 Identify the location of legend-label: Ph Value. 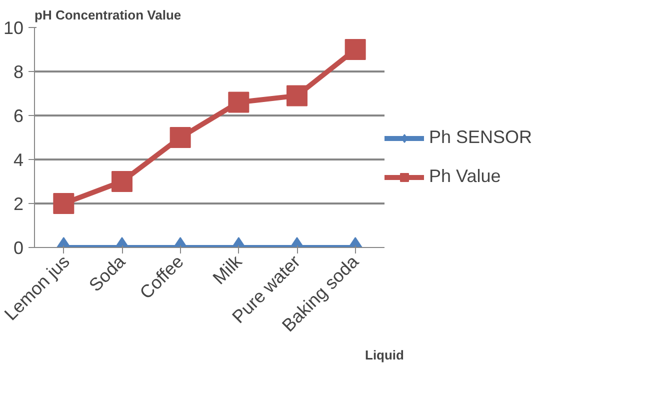
(465, 176).